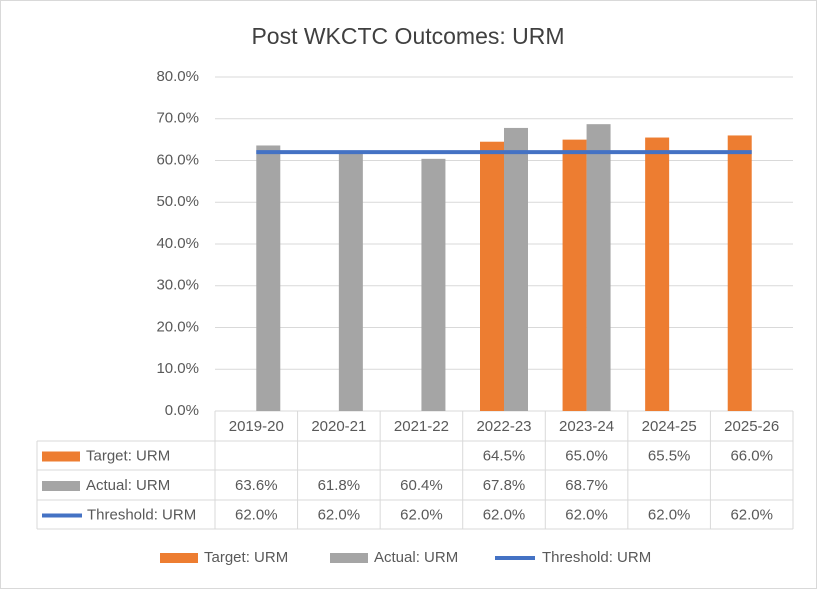 This screenshot has width=817, height=589. What do you see at coordinates (338, 426) in the screenshot?
I see `x-tick-label: 2020-21` at bounding box center [338, 426].